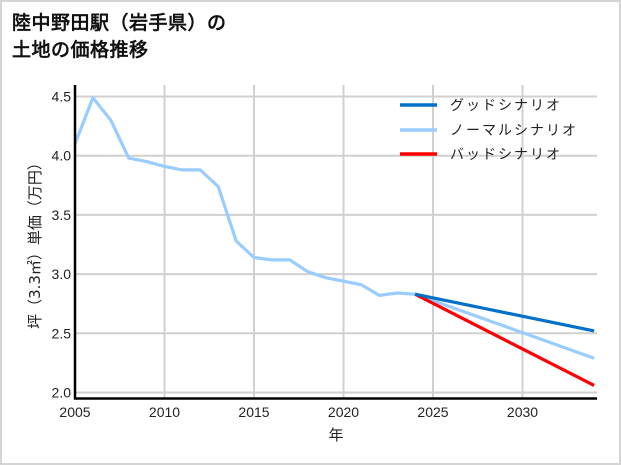 The image size is (621, 465). Describe the element at coordinates (62, 215) in the screenshot. I see `y-tick-label: 3.5` at that location.